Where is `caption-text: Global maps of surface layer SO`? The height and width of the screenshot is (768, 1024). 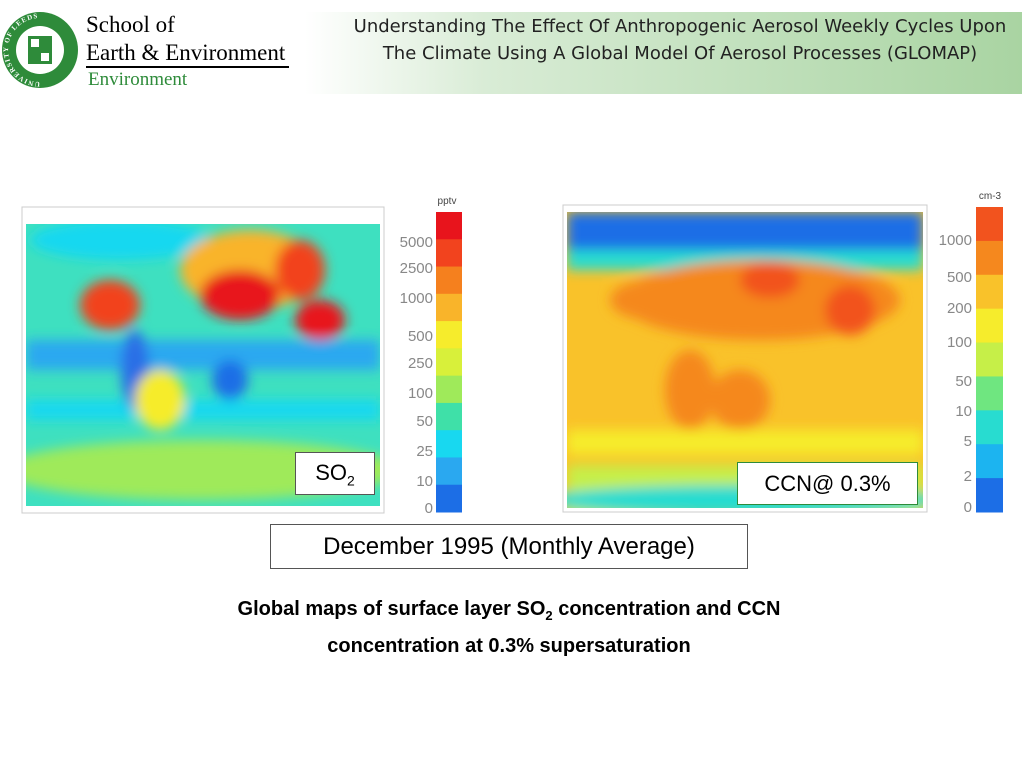 caption-text: Global maps of surface layer SO is located at coordinates (391, 609).